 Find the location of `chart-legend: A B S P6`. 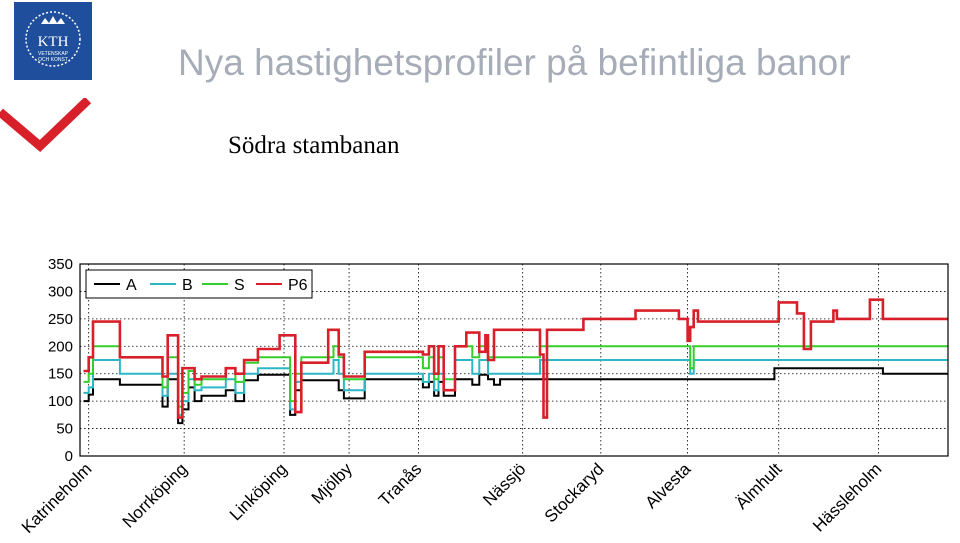

chart-legend: A B S P6 is located at coordinates (199, 284).